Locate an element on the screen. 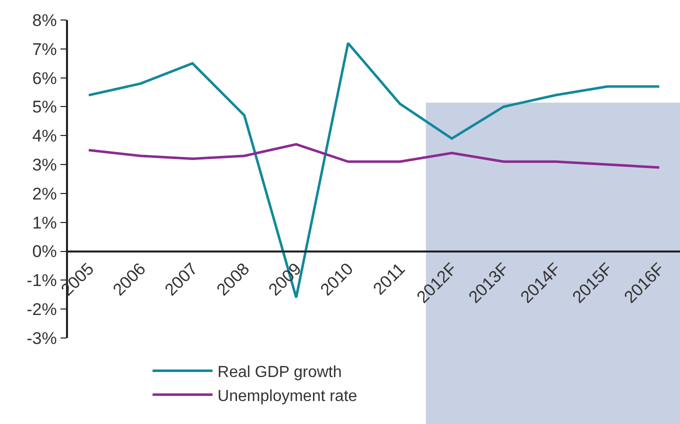 This screenshot has height=424, width=680. y-tick-label: 3% is located at coordinates (44, 165).